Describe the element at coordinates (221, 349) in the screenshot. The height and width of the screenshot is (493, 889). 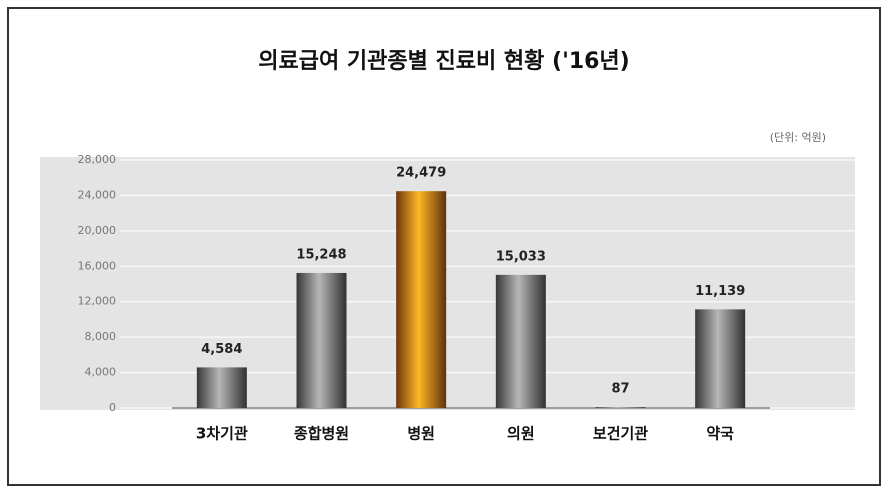
I see `value-label: 4,584` at that location.